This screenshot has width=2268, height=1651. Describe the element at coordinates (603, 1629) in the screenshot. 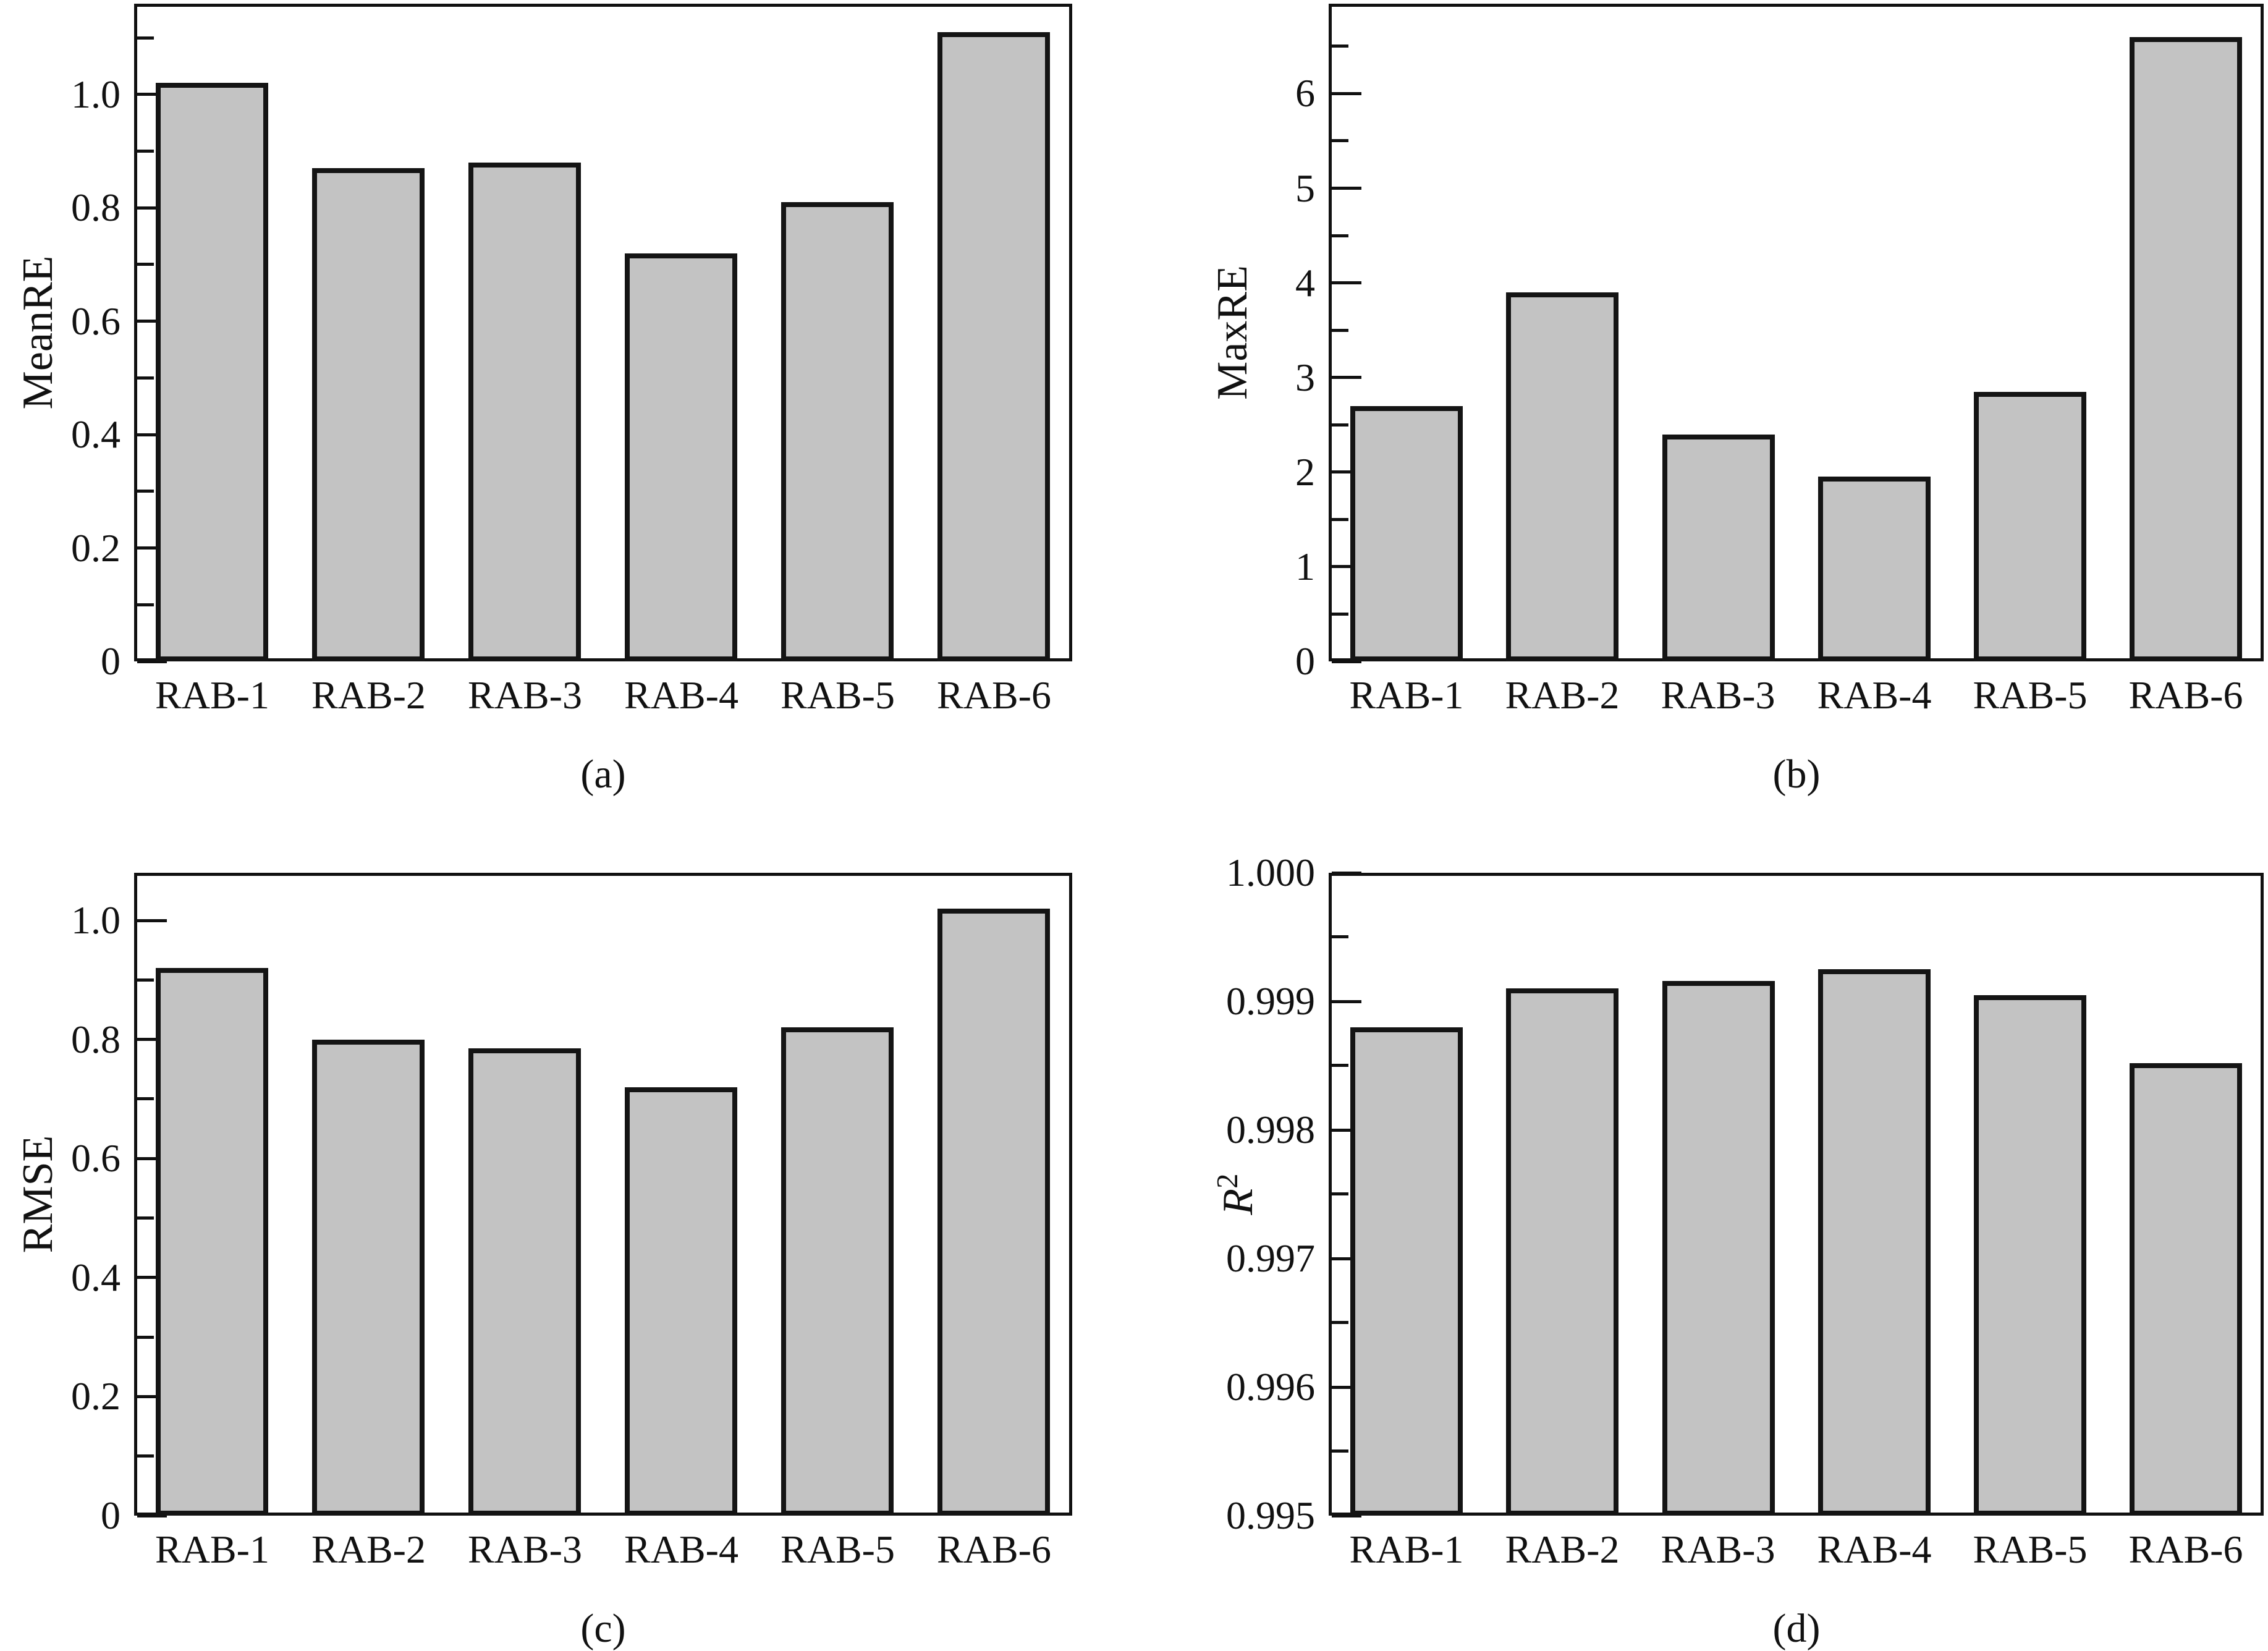

I see `panel-caption: (c)` at that location.